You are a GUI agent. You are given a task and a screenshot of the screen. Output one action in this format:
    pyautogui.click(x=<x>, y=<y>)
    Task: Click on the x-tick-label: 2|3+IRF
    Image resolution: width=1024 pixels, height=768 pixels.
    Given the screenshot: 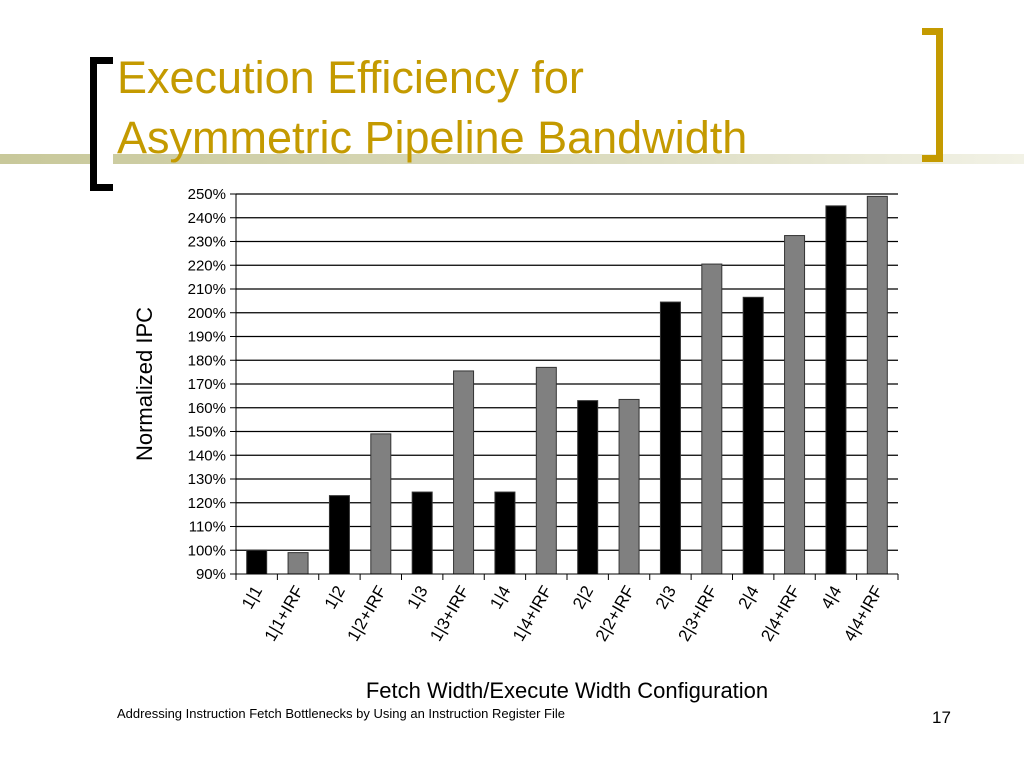 What is the action you would take?
    pyautogui.click(x=698, y=614)
    